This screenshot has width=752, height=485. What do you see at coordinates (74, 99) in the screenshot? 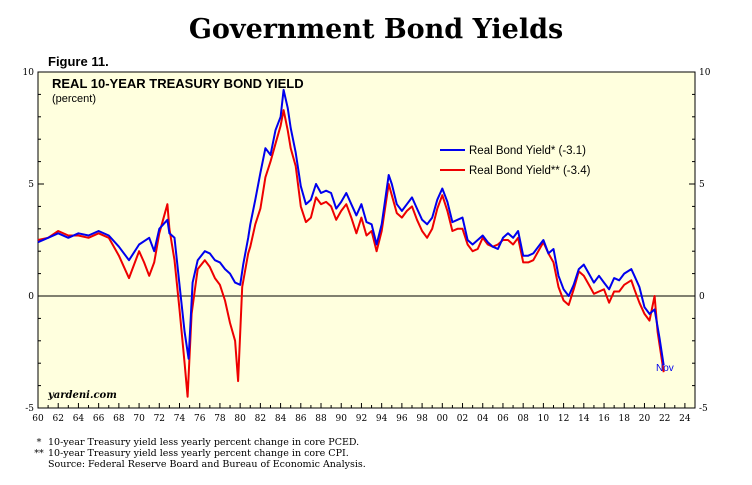
I see `chart-subtitle: (percent)` at bounding box center [74, 99].